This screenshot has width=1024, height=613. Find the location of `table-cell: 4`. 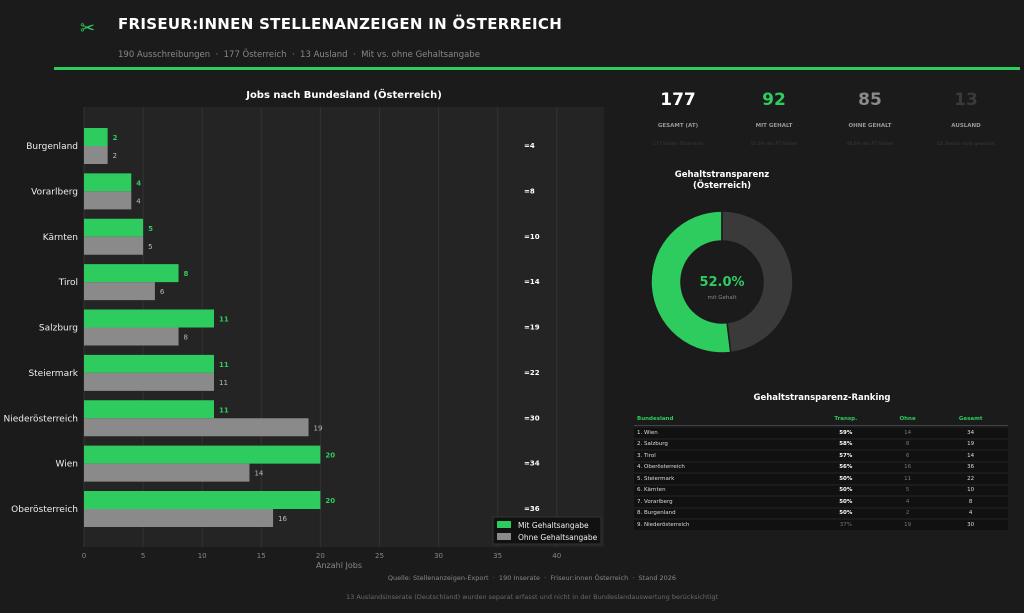

table-cell: 4 is located at coordinates (970, 513).